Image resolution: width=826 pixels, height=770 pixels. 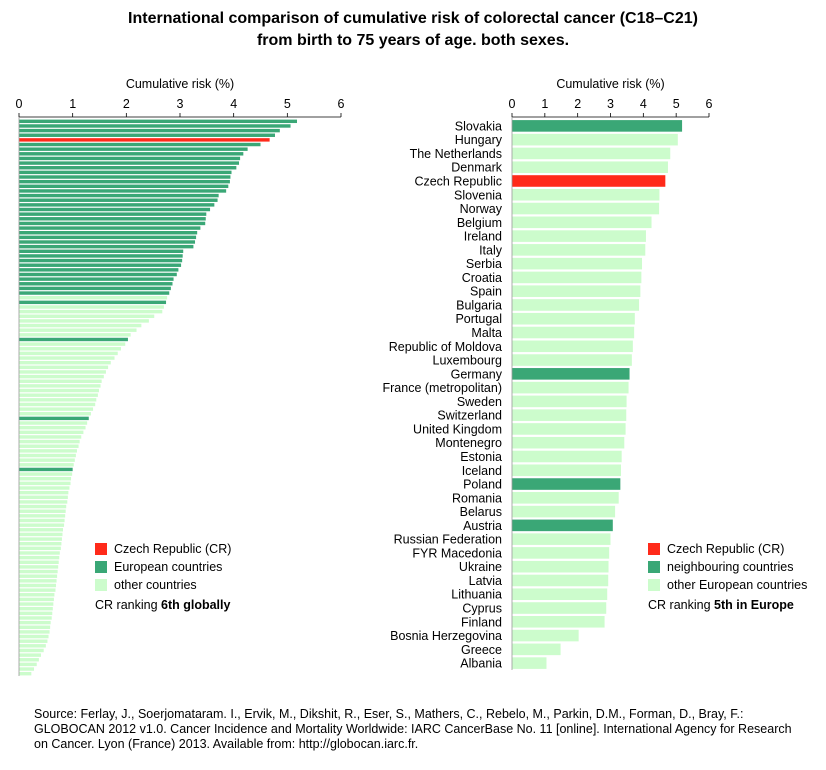 I want to click on category-label: Romania, so click(x=477, y=498).